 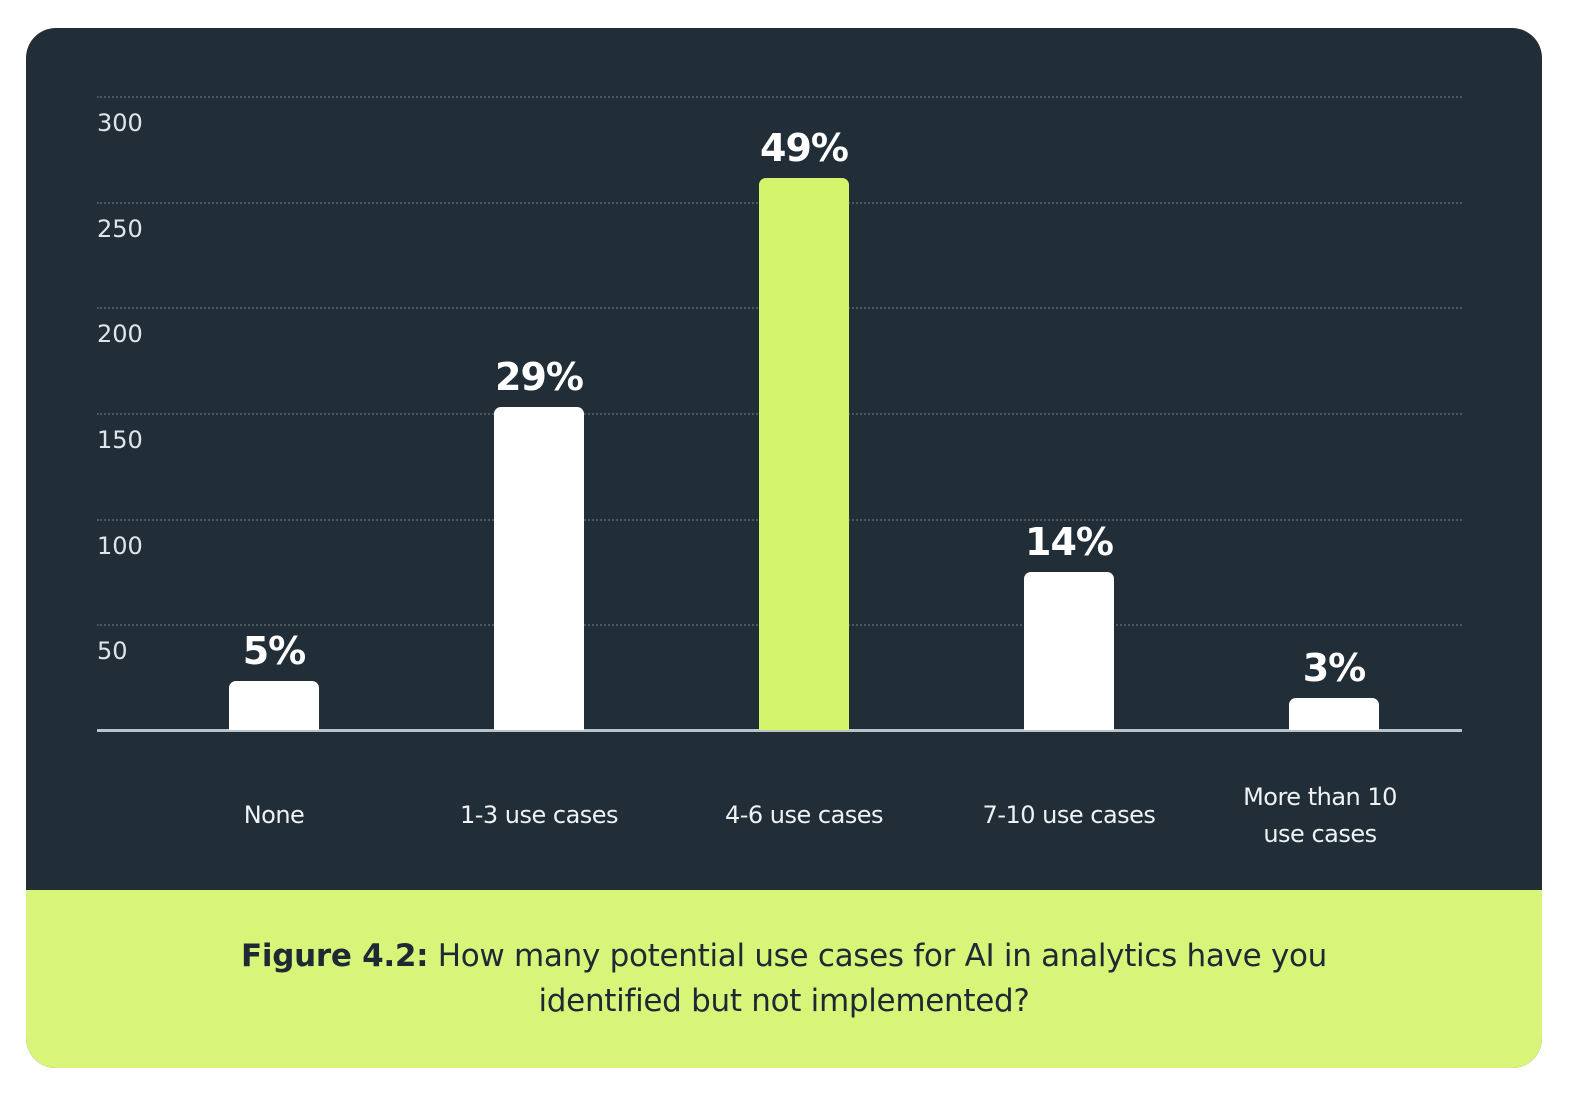 I want to click on x-category-label-line1: More than 10, so click(x=1320, y=797).